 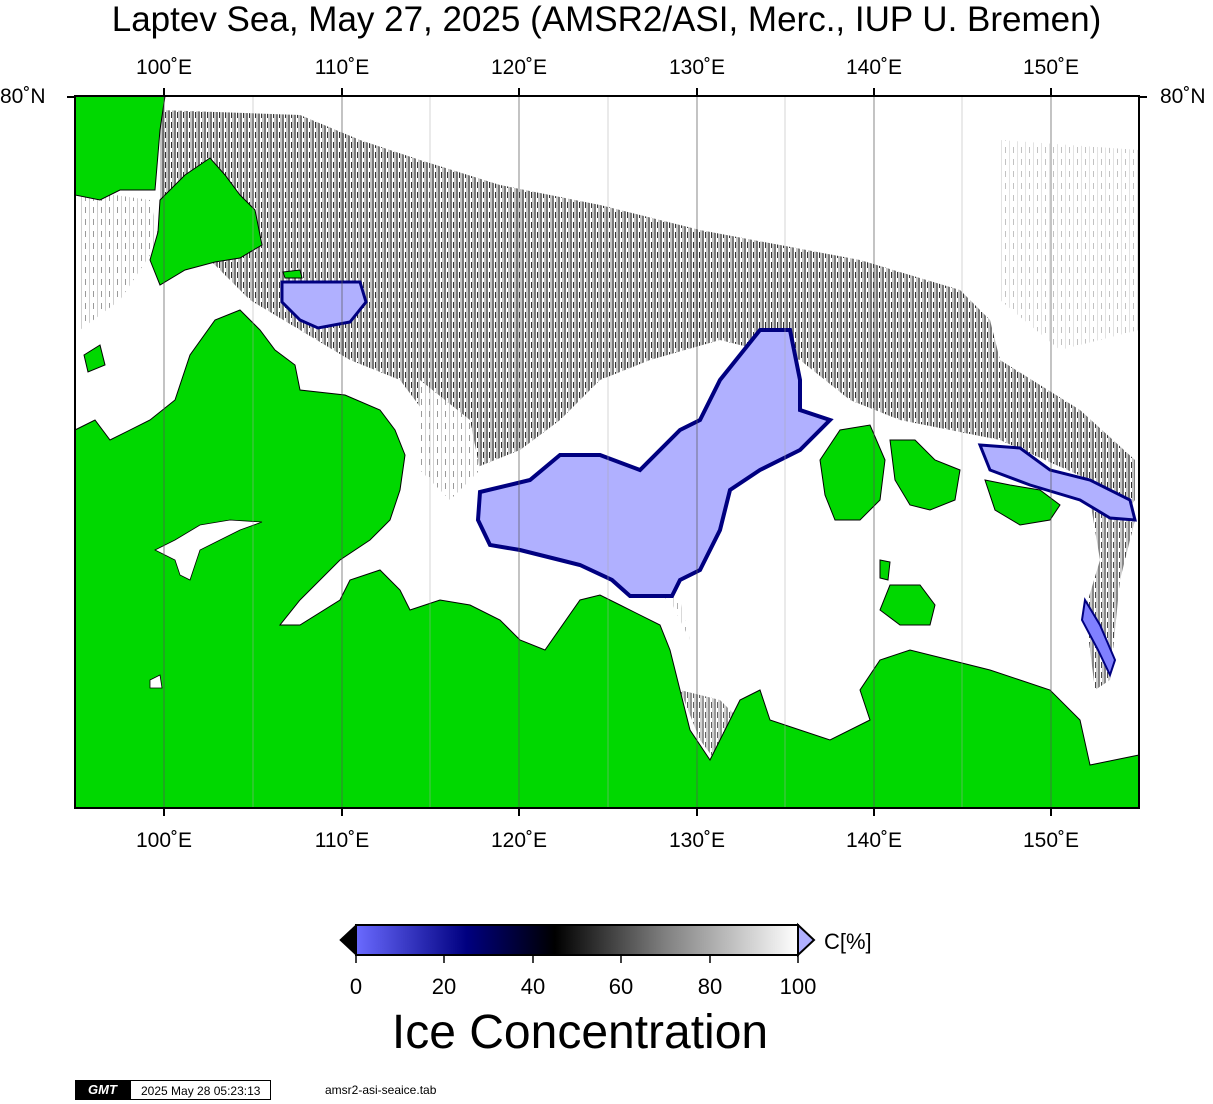 What do you see at coordinates (381, 1090) in the screenshot?
I see `source-file: amsr2-asi-seaice.tab` at bounding box center [381, 1090].